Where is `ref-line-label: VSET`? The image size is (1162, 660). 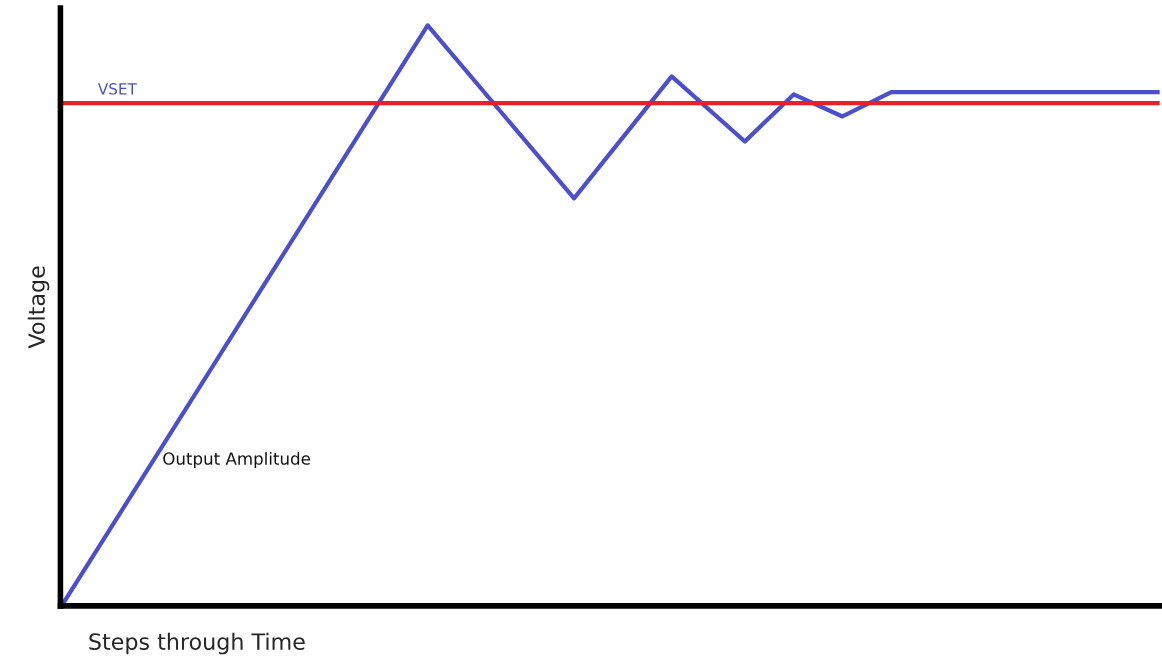 ref-line-label: VSET is located at coordinates (117, 89).